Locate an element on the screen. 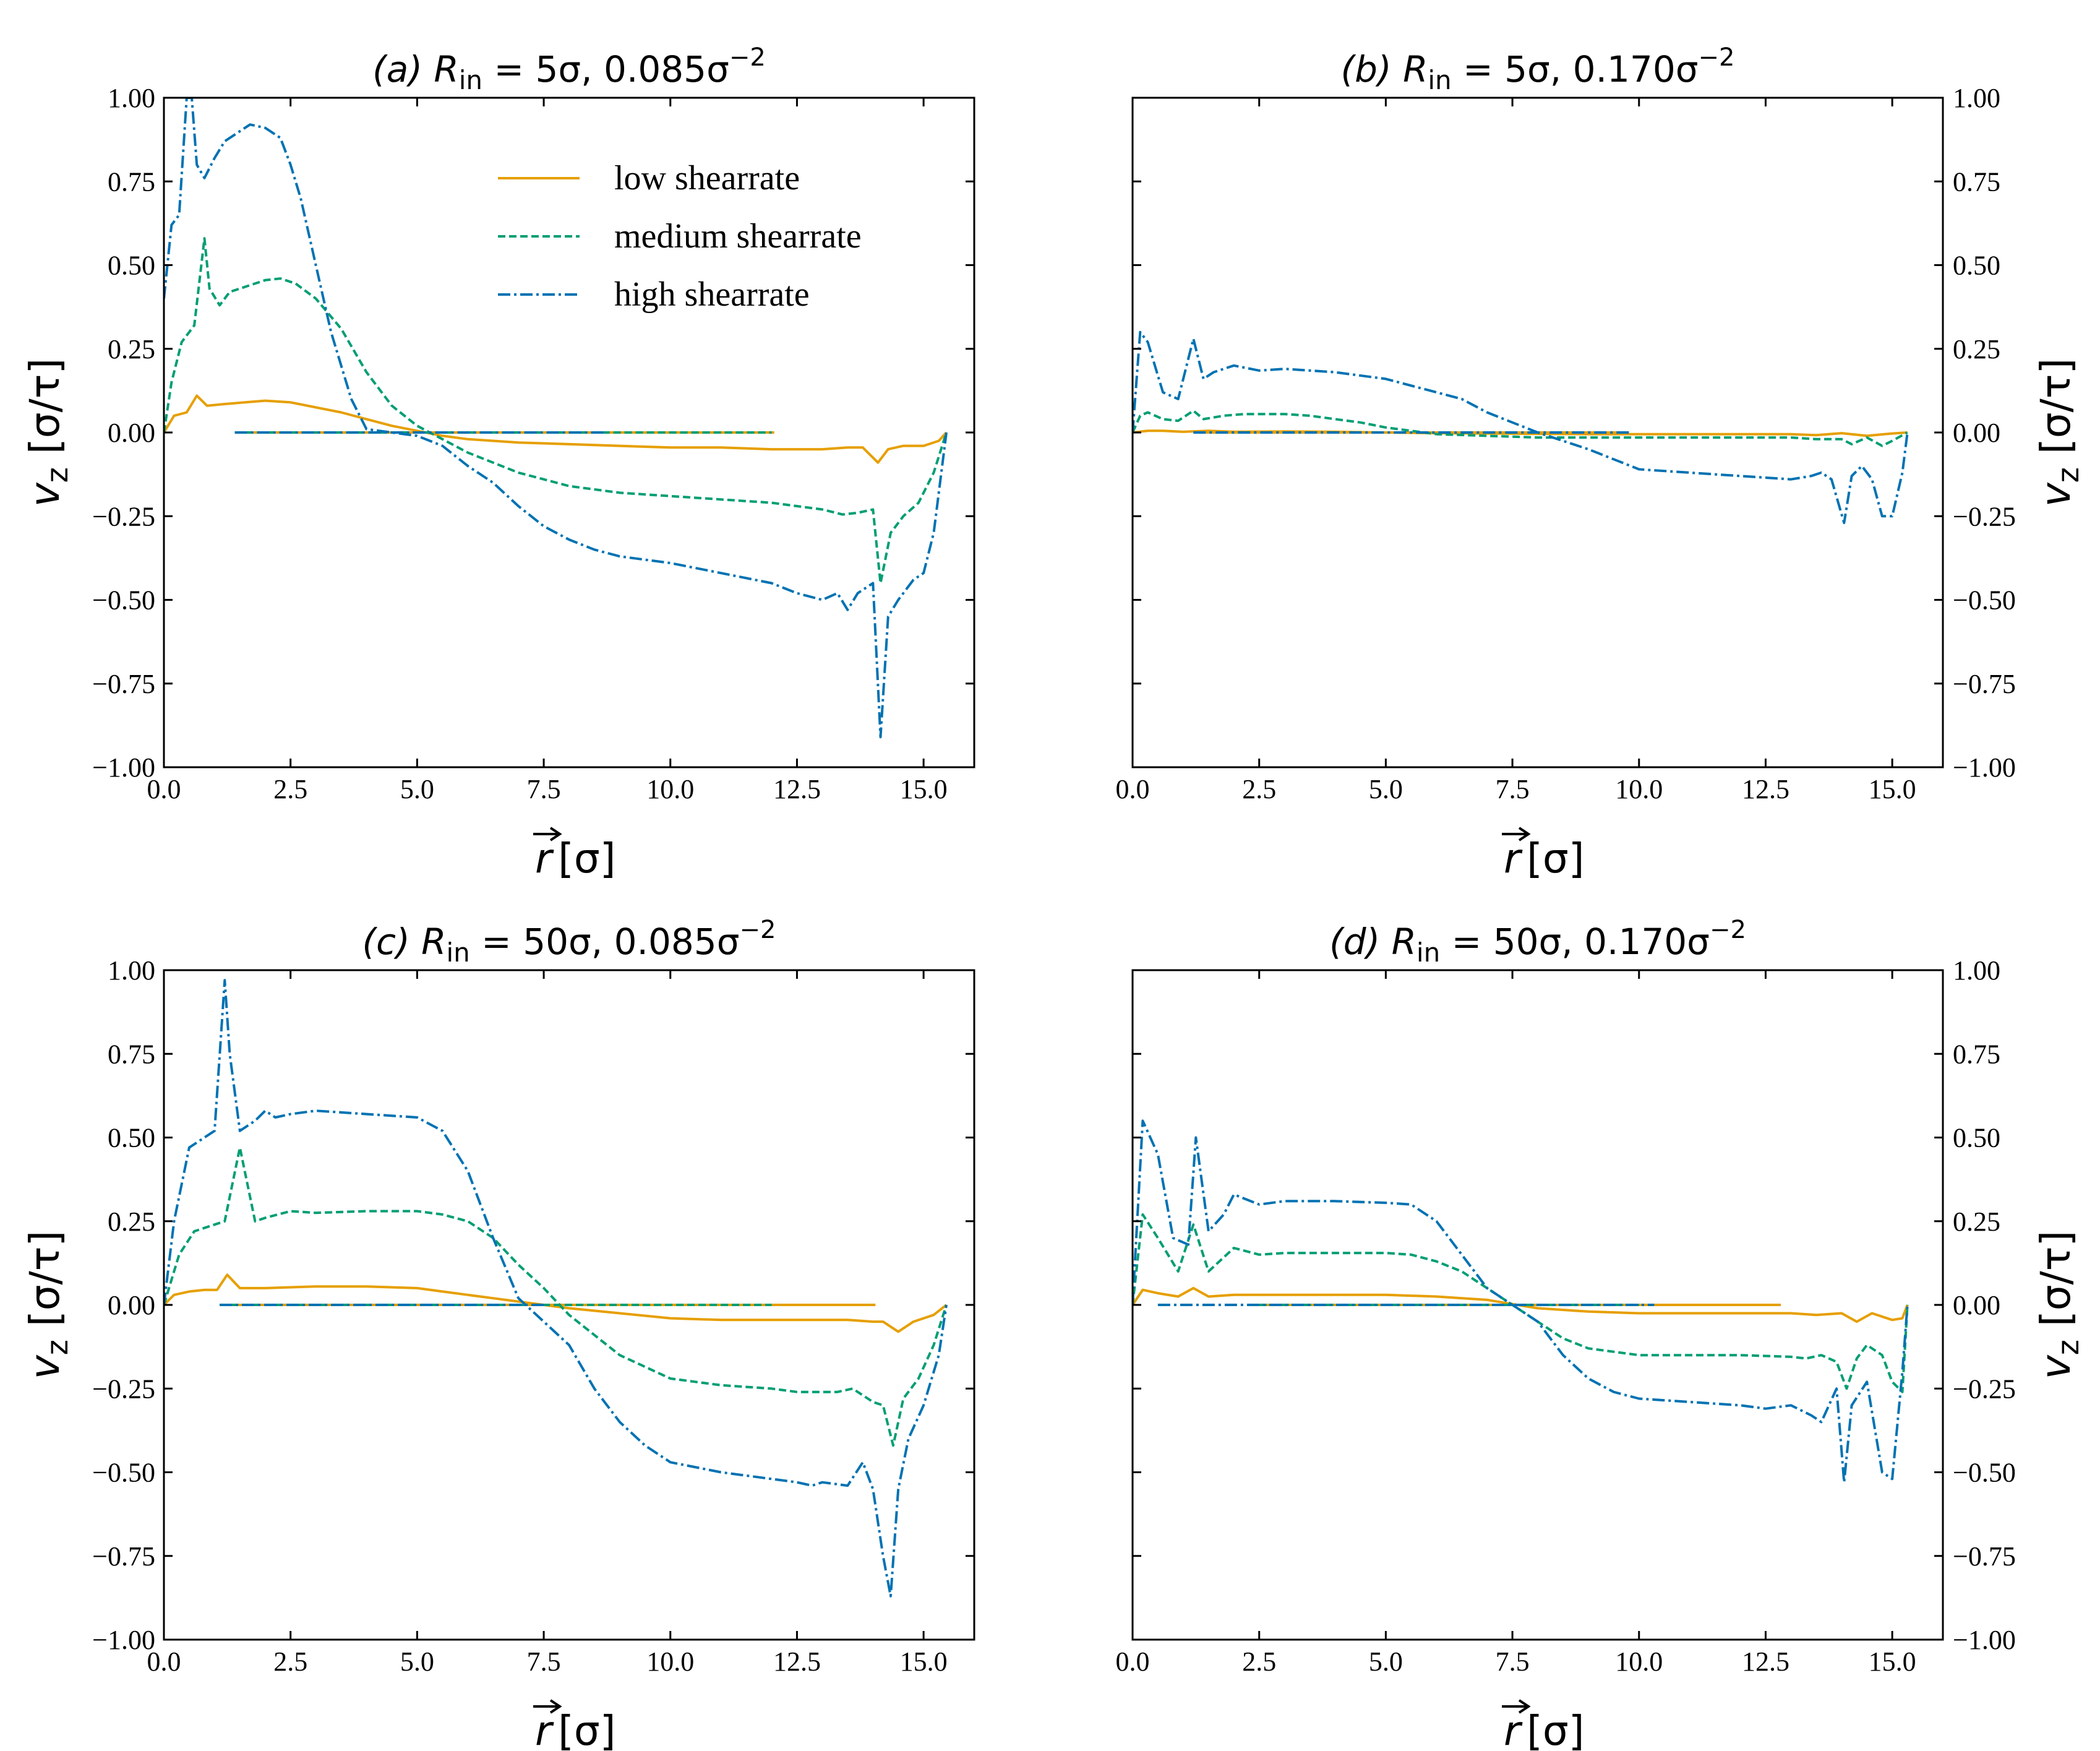 The height and width of the screenshot is (1751, 2100). panel-title: (d) Rin = 50σ, 0.170σ−2 is located at coordinates (1537, 942).